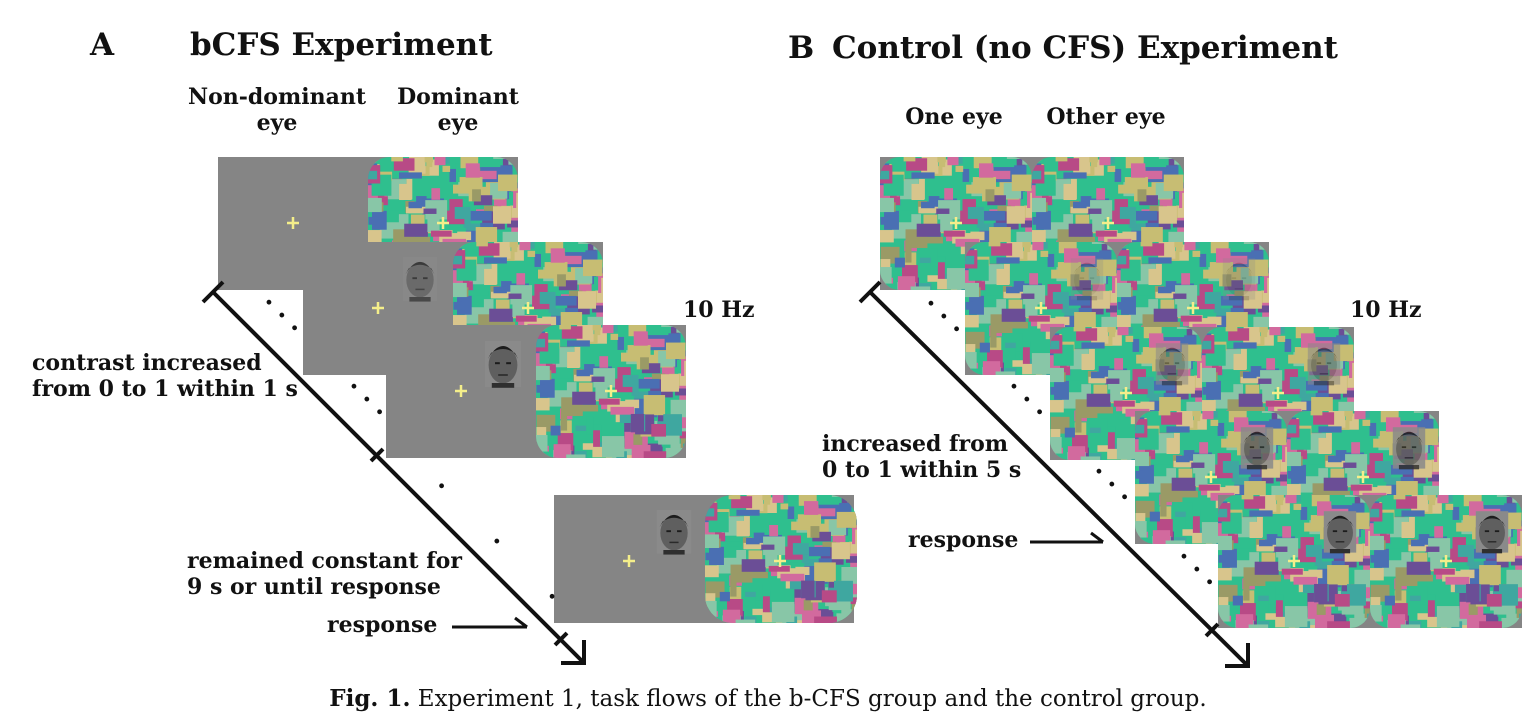 The image size is (1536, 727). I want to click on panel-b-title: Control (no CFS) Experiment, so click(1085, 48).